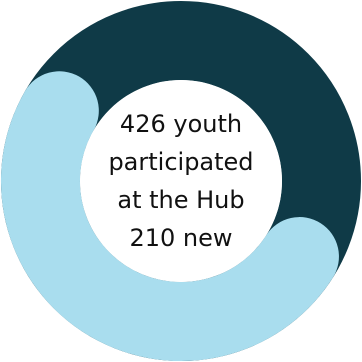 This screenshot has height=362, width=362. Describe the element at coordinates (181, 238) in the screenshot. I see `center-text-line-4: 210 new` at that location.